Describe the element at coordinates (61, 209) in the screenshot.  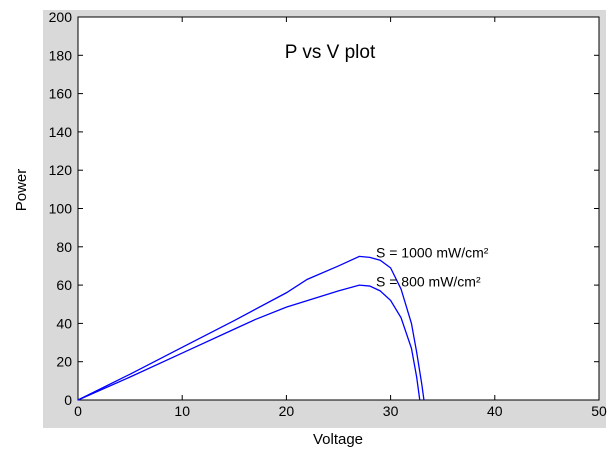
I see `y-tick-label: 100` at that location.